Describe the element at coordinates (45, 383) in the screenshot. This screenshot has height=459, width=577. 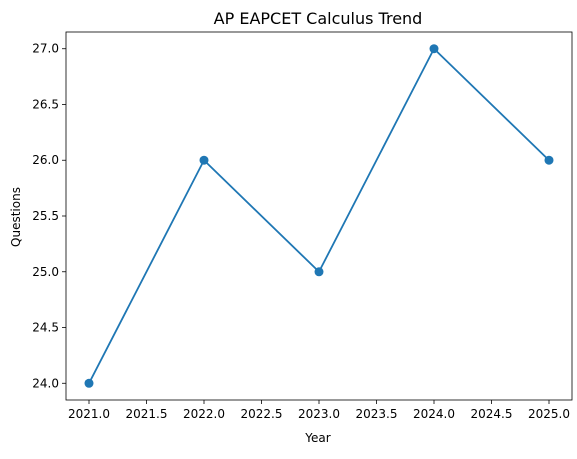
I see `y-tick-label: 24.0` at that location.